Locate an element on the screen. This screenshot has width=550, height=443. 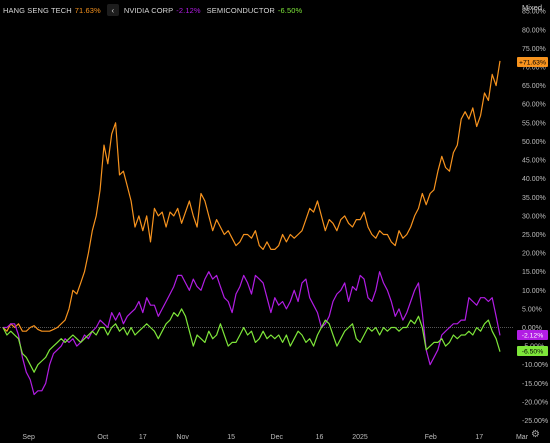
scale-mode-button: Mixed is located at coordinates (531, 7).